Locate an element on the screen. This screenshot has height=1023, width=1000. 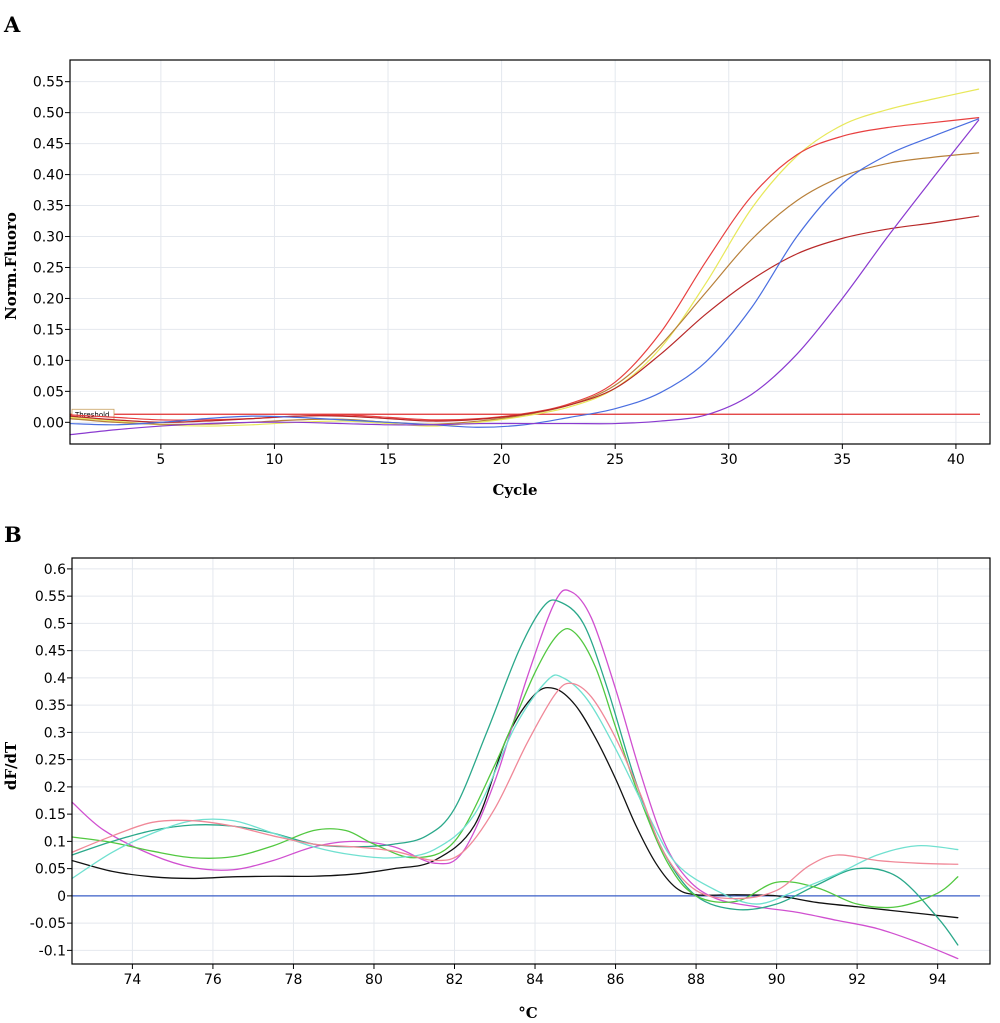
y-tick-label: 0.30 is located at coordinates (48, 238).